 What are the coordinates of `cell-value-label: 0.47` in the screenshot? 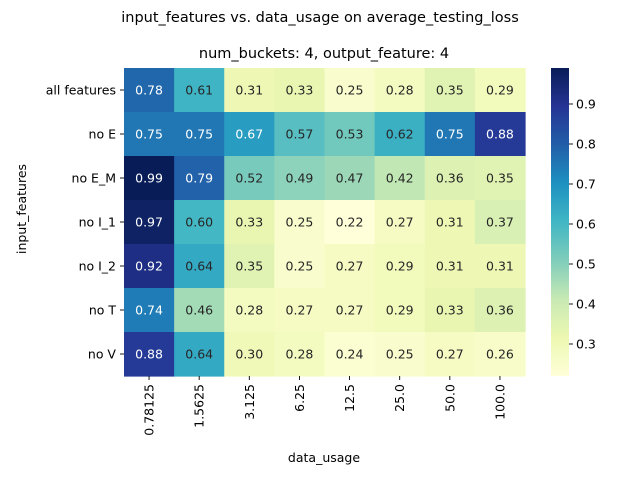 It's located at (350, 178).